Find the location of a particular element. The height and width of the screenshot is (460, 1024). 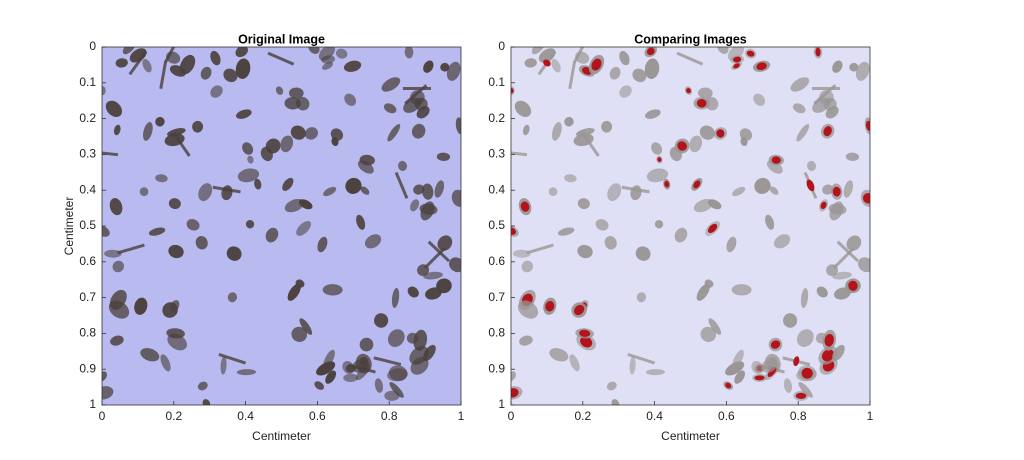

chart-title: Original Image is located at coordinates (281, 39).